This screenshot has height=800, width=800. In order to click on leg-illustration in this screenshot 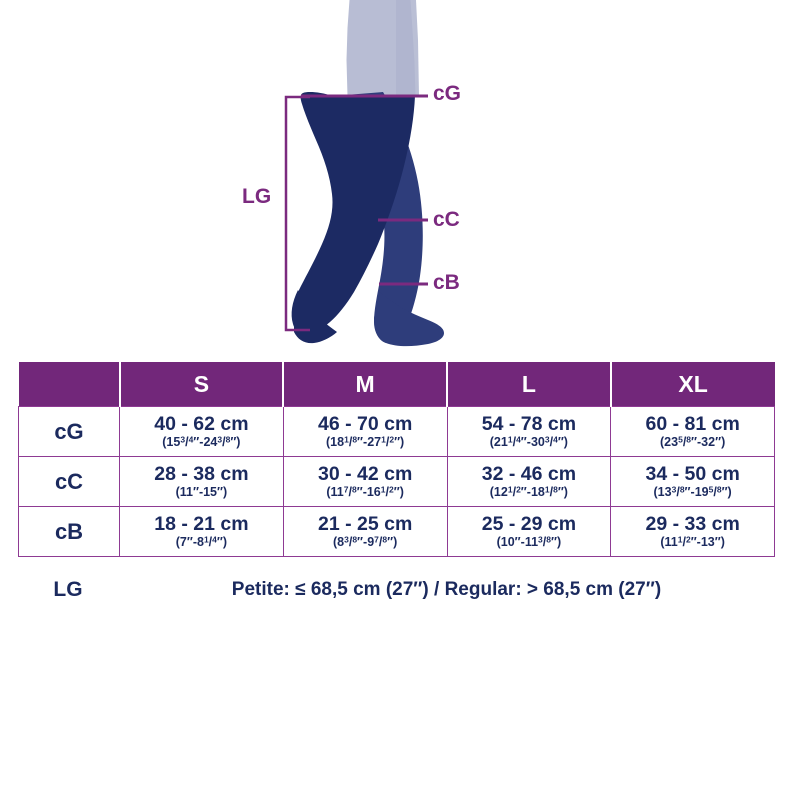, I will do `click(364, 173)`.